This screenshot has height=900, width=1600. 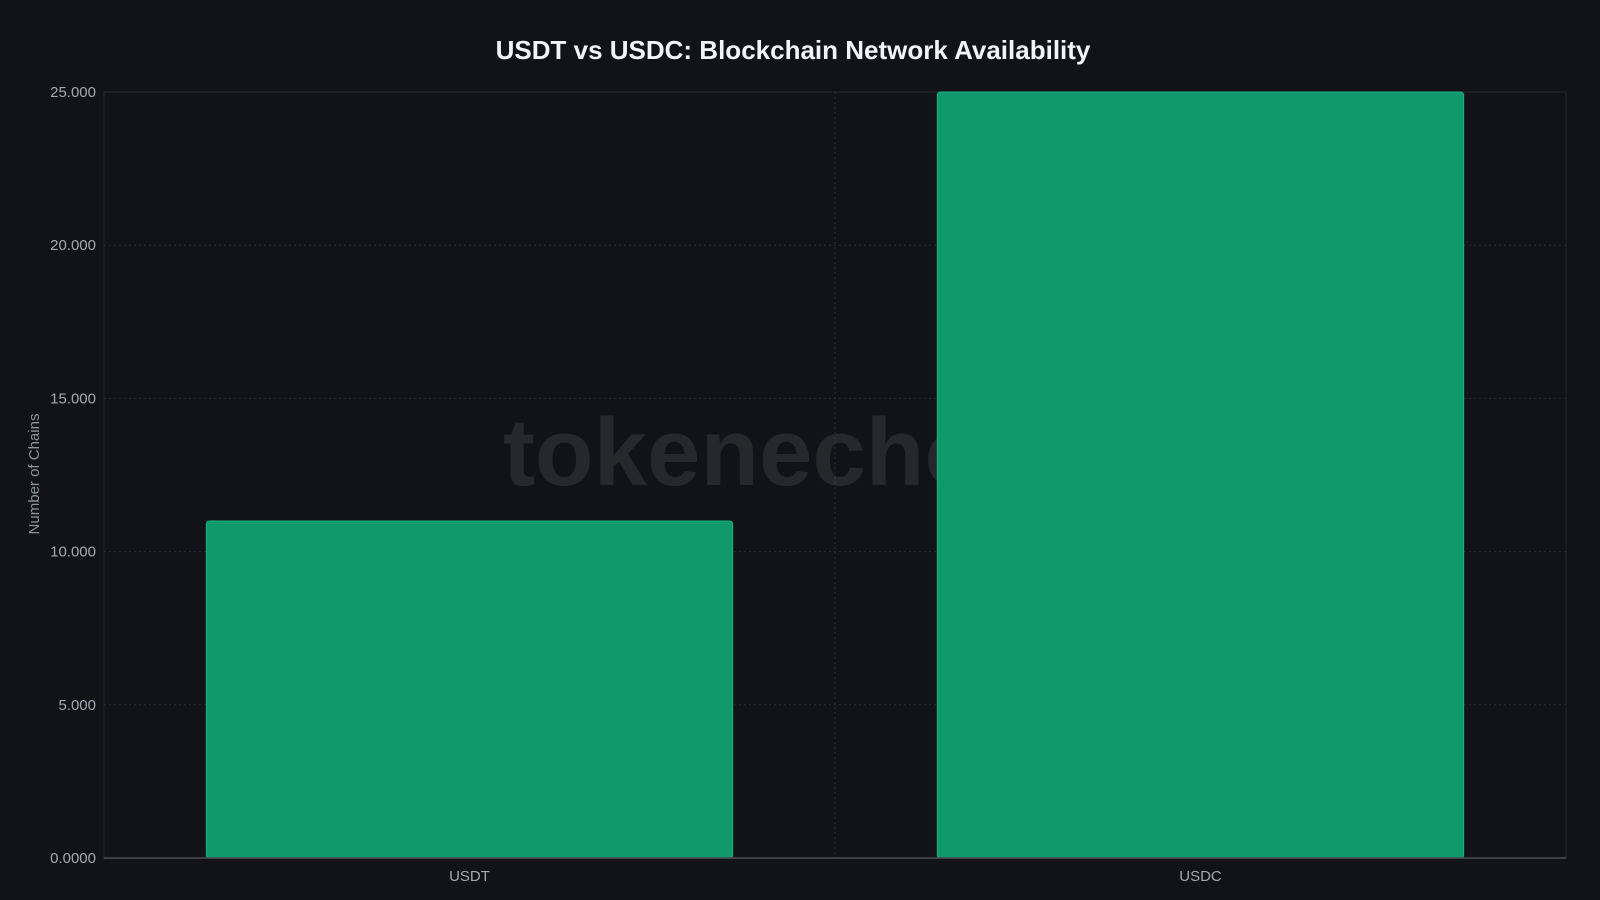 What do you see at coordinates (73, 858) in the screenshot?
I see `y-tick-label: 0.0000` at bounding box center [73, 858].